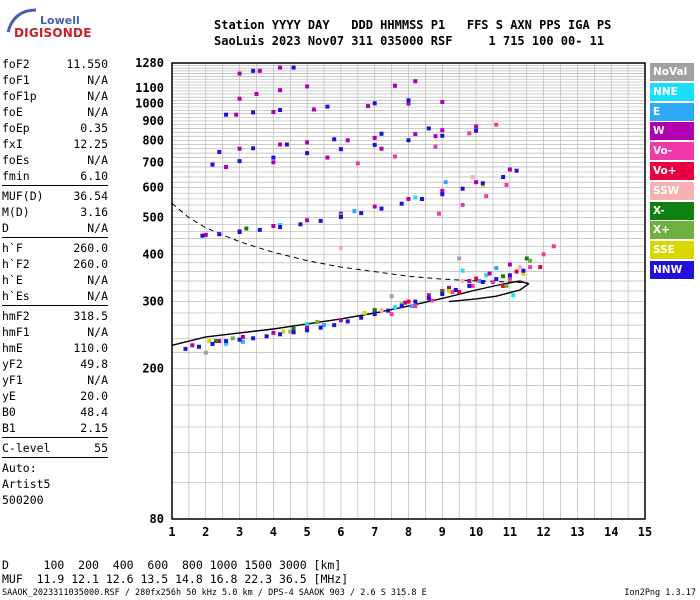  What do you see at coordinates (350, 313) in the screenshot?
I see `density-profile-trace` at bounding box center [350, 313].